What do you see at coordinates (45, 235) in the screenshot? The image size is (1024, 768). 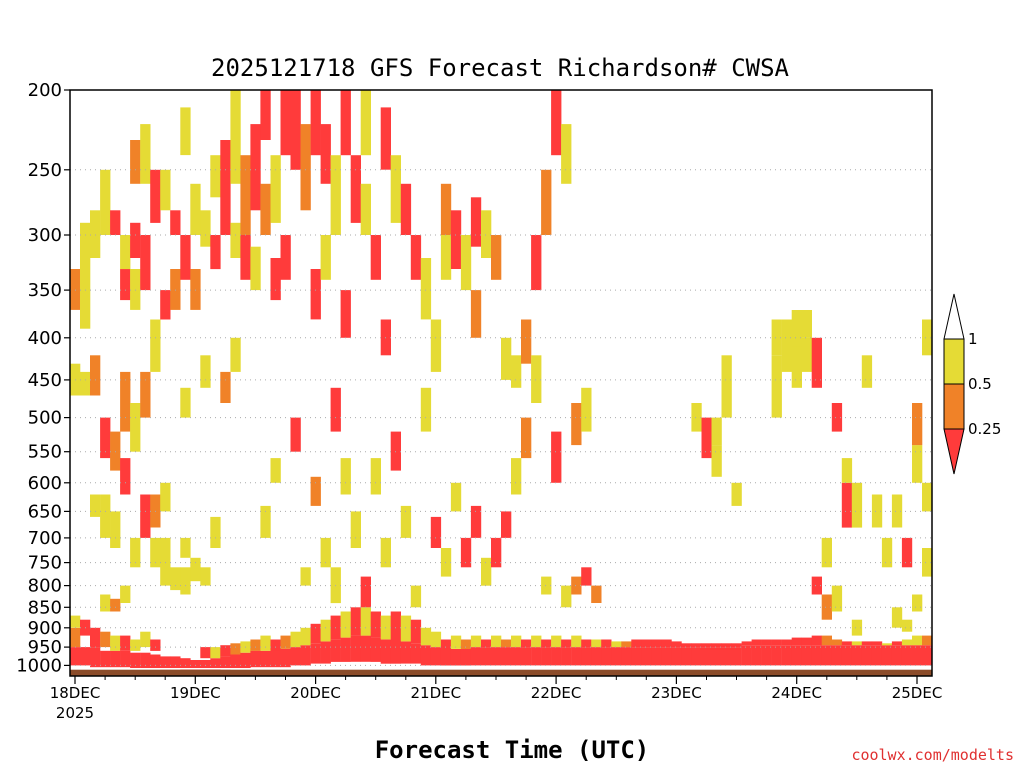 I see `y-tick-label: 300` at bounding box center [45, 235].